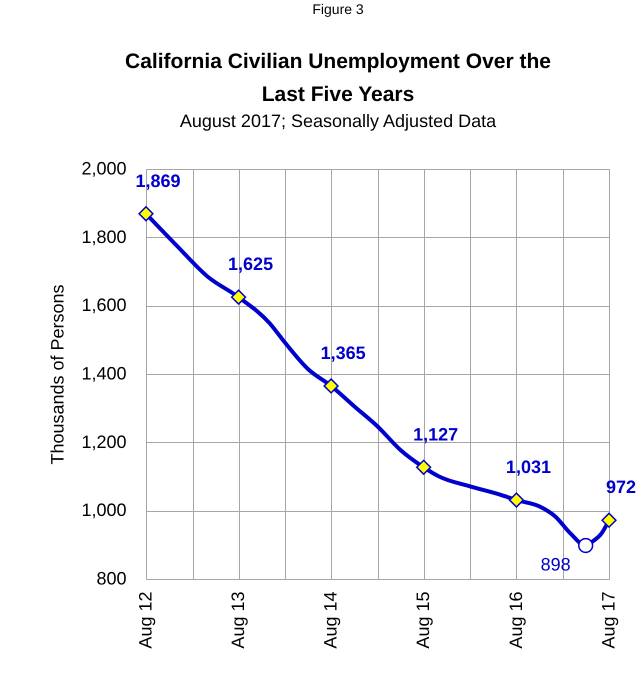 The image size is (642, 677). What do you see at coordinates (103, 374) in the screenshot?
I see `y-tick-label: 1,400` at bounding box center [103, 374].